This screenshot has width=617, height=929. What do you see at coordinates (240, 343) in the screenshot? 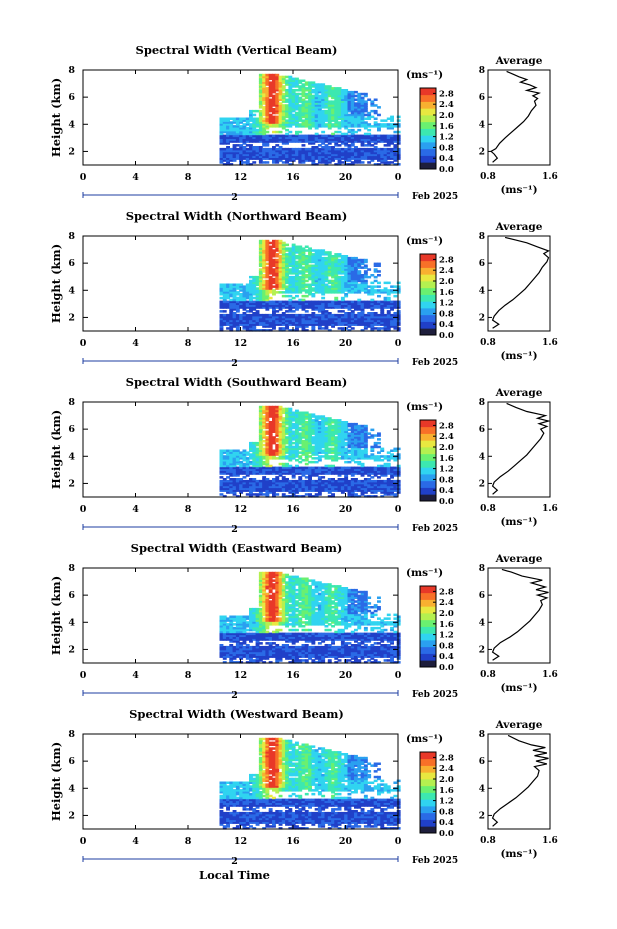
I see `x-tick-label: 12` at bounding box center [240, 343].